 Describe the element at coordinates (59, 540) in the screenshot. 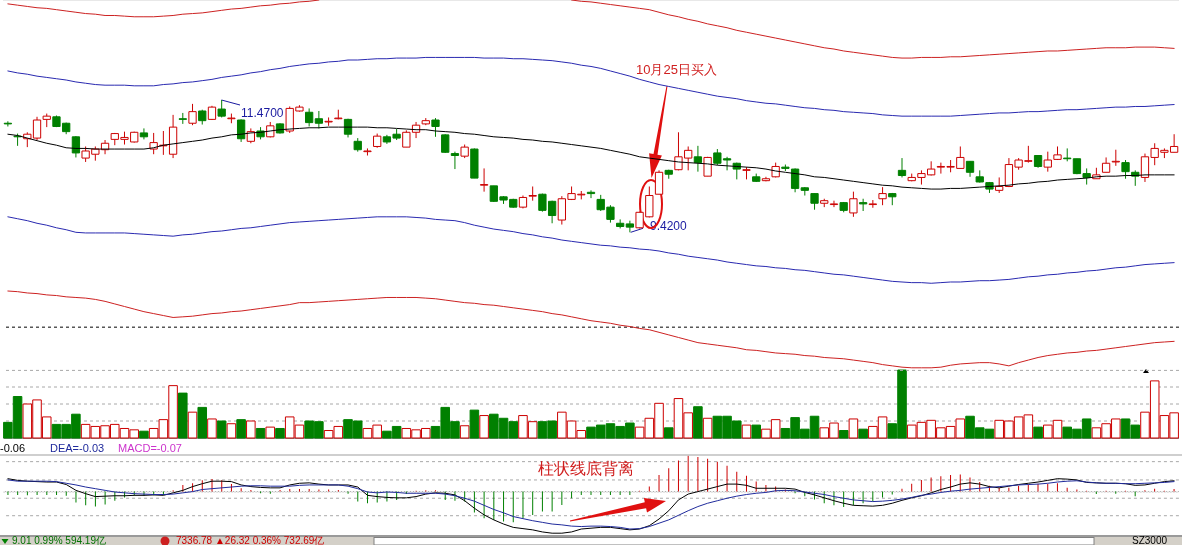

I see `text: 9.01 0.99% 594.19亿` at that location.